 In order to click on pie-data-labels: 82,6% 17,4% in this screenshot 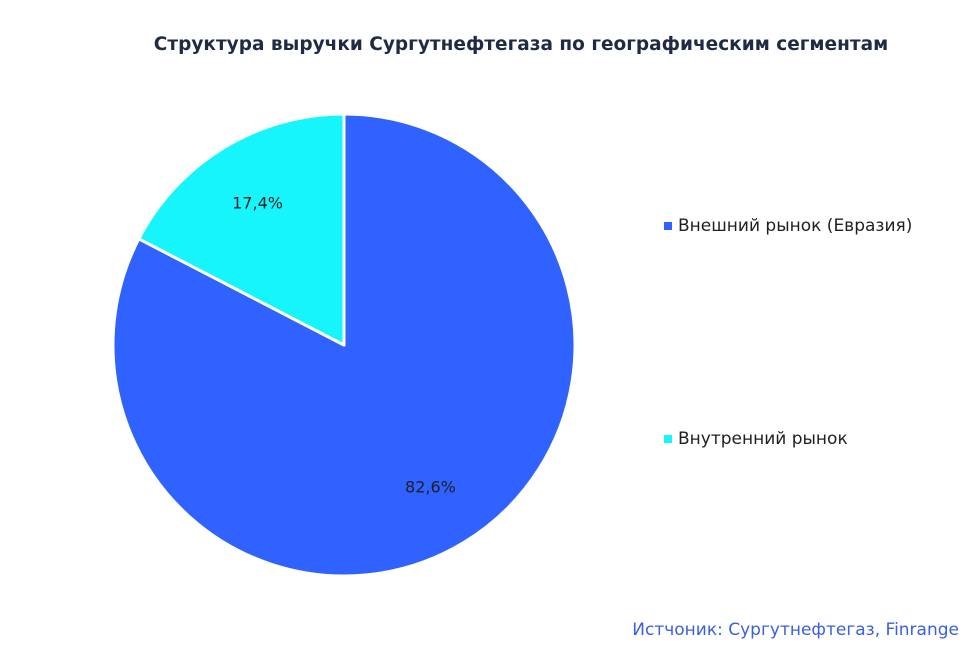, I will do `click(344, 344)`.